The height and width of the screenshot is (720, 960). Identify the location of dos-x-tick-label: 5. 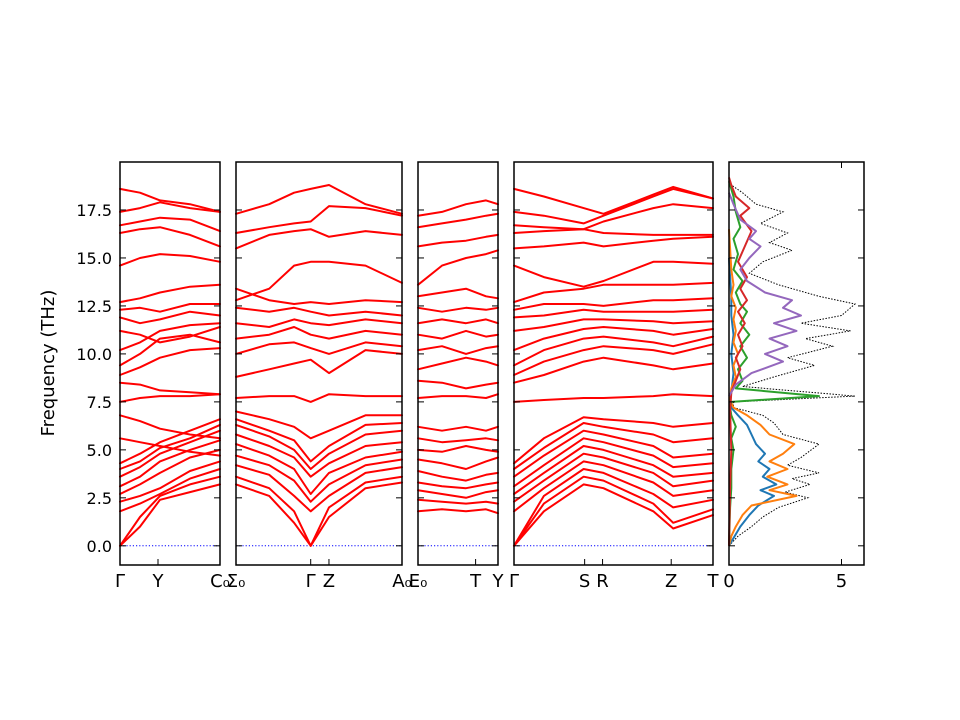
(841, 581).